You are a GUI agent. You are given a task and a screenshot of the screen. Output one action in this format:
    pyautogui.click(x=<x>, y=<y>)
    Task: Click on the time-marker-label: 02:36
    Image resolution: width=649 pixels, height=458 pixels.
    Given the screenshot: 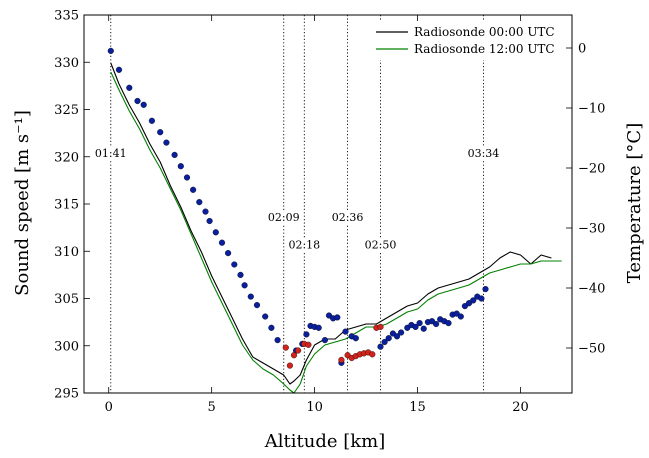 What is the action you would take?
    pyautogui.click(x=348, y=217)
    